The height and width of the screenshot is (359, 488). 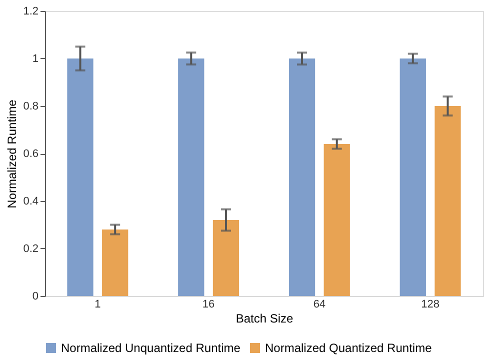 What do you see at coordinates (151, 348) in the screenshot?
I see `legend-label: Normalized Unquantized Runtime` at bounding box center [151, 348].